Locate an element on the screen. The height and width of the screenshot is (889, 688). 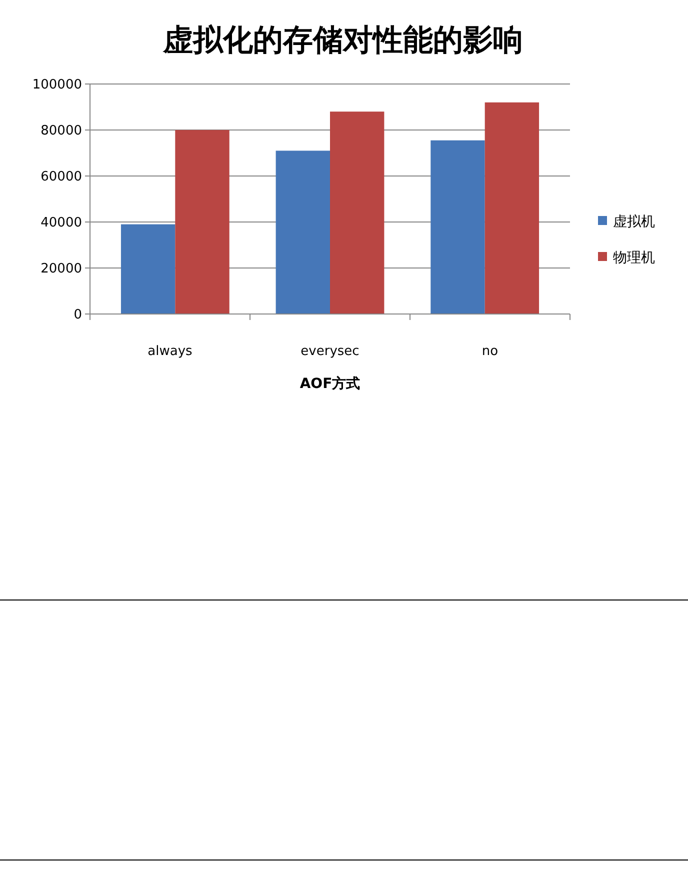
y-tick-label: 80000 is located at coordinates (61, 131).